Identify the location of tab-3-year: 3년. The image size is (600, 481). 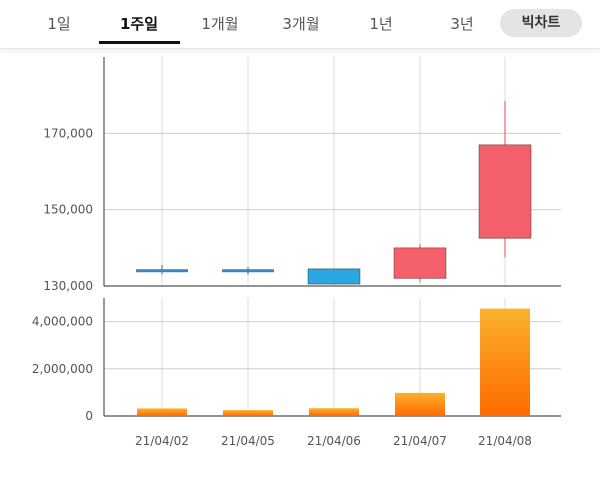
(462, 24).